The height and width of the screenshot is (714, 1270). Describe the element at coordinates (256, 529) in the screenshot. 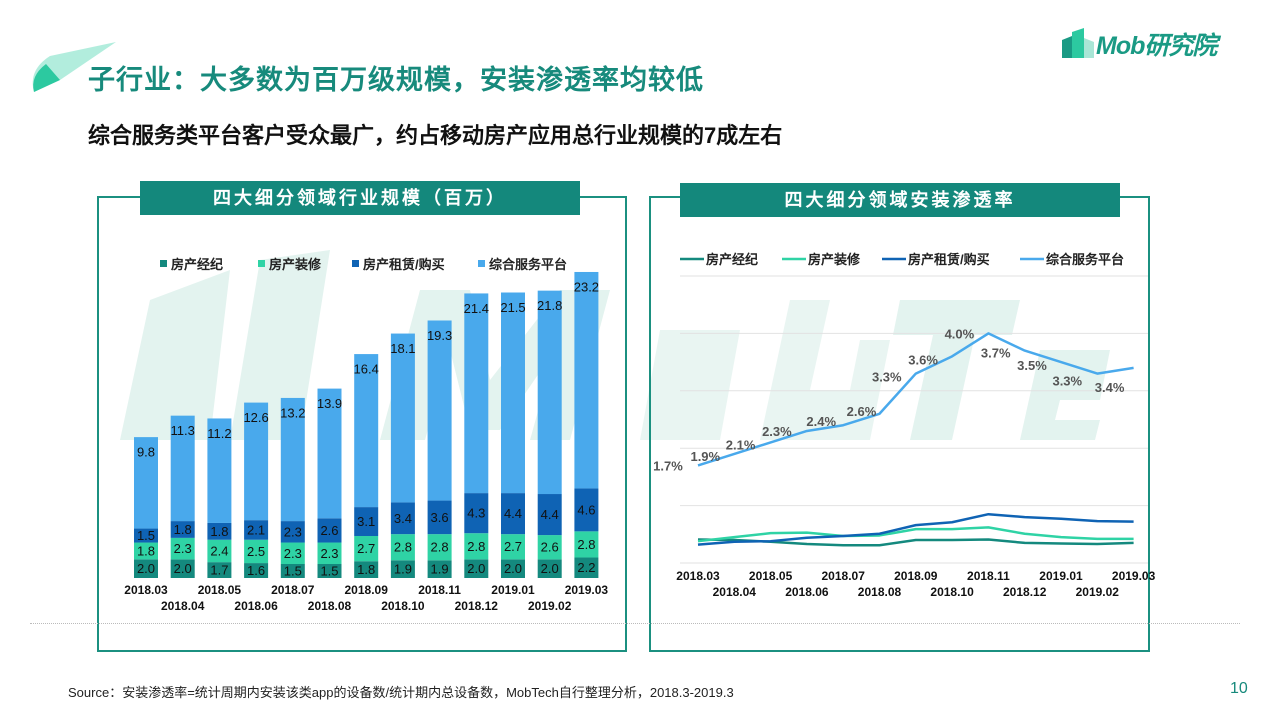

I see `data-label: 2.1` at that location.